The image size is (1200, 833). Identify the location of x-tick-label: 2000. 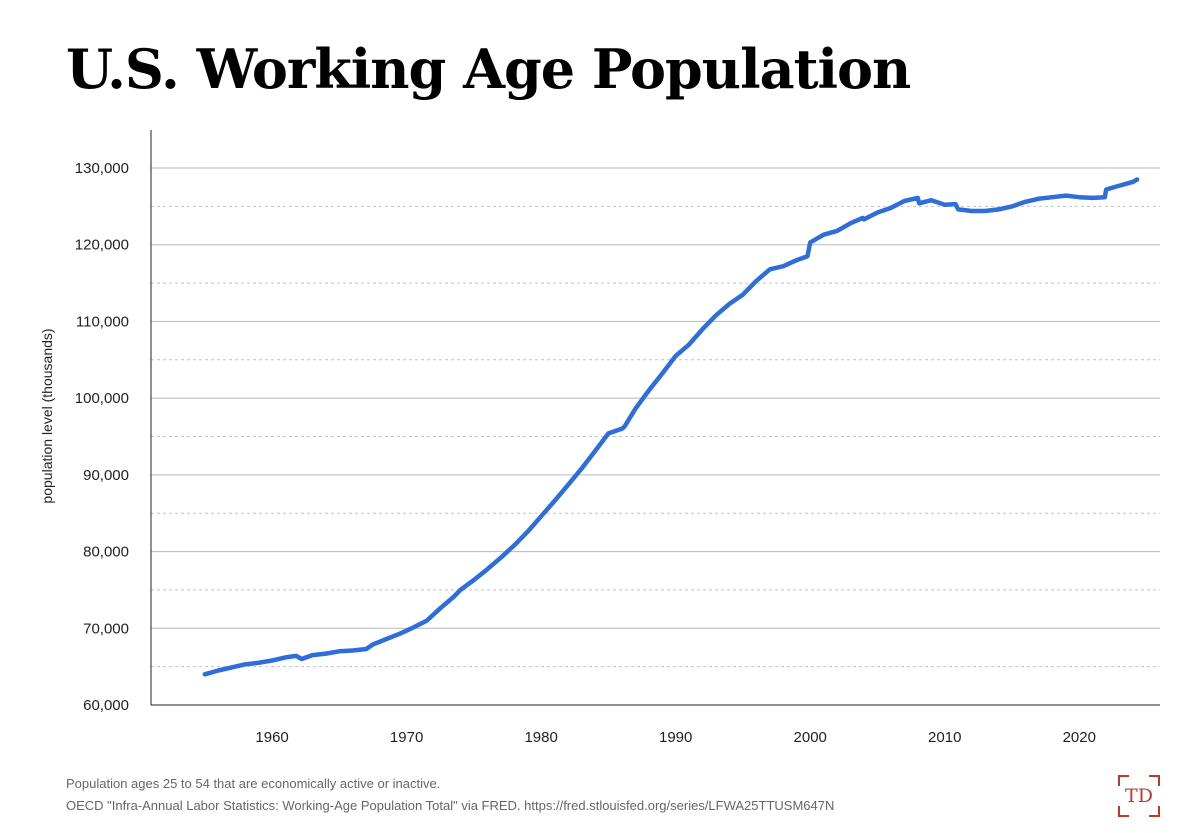
(810, 737).